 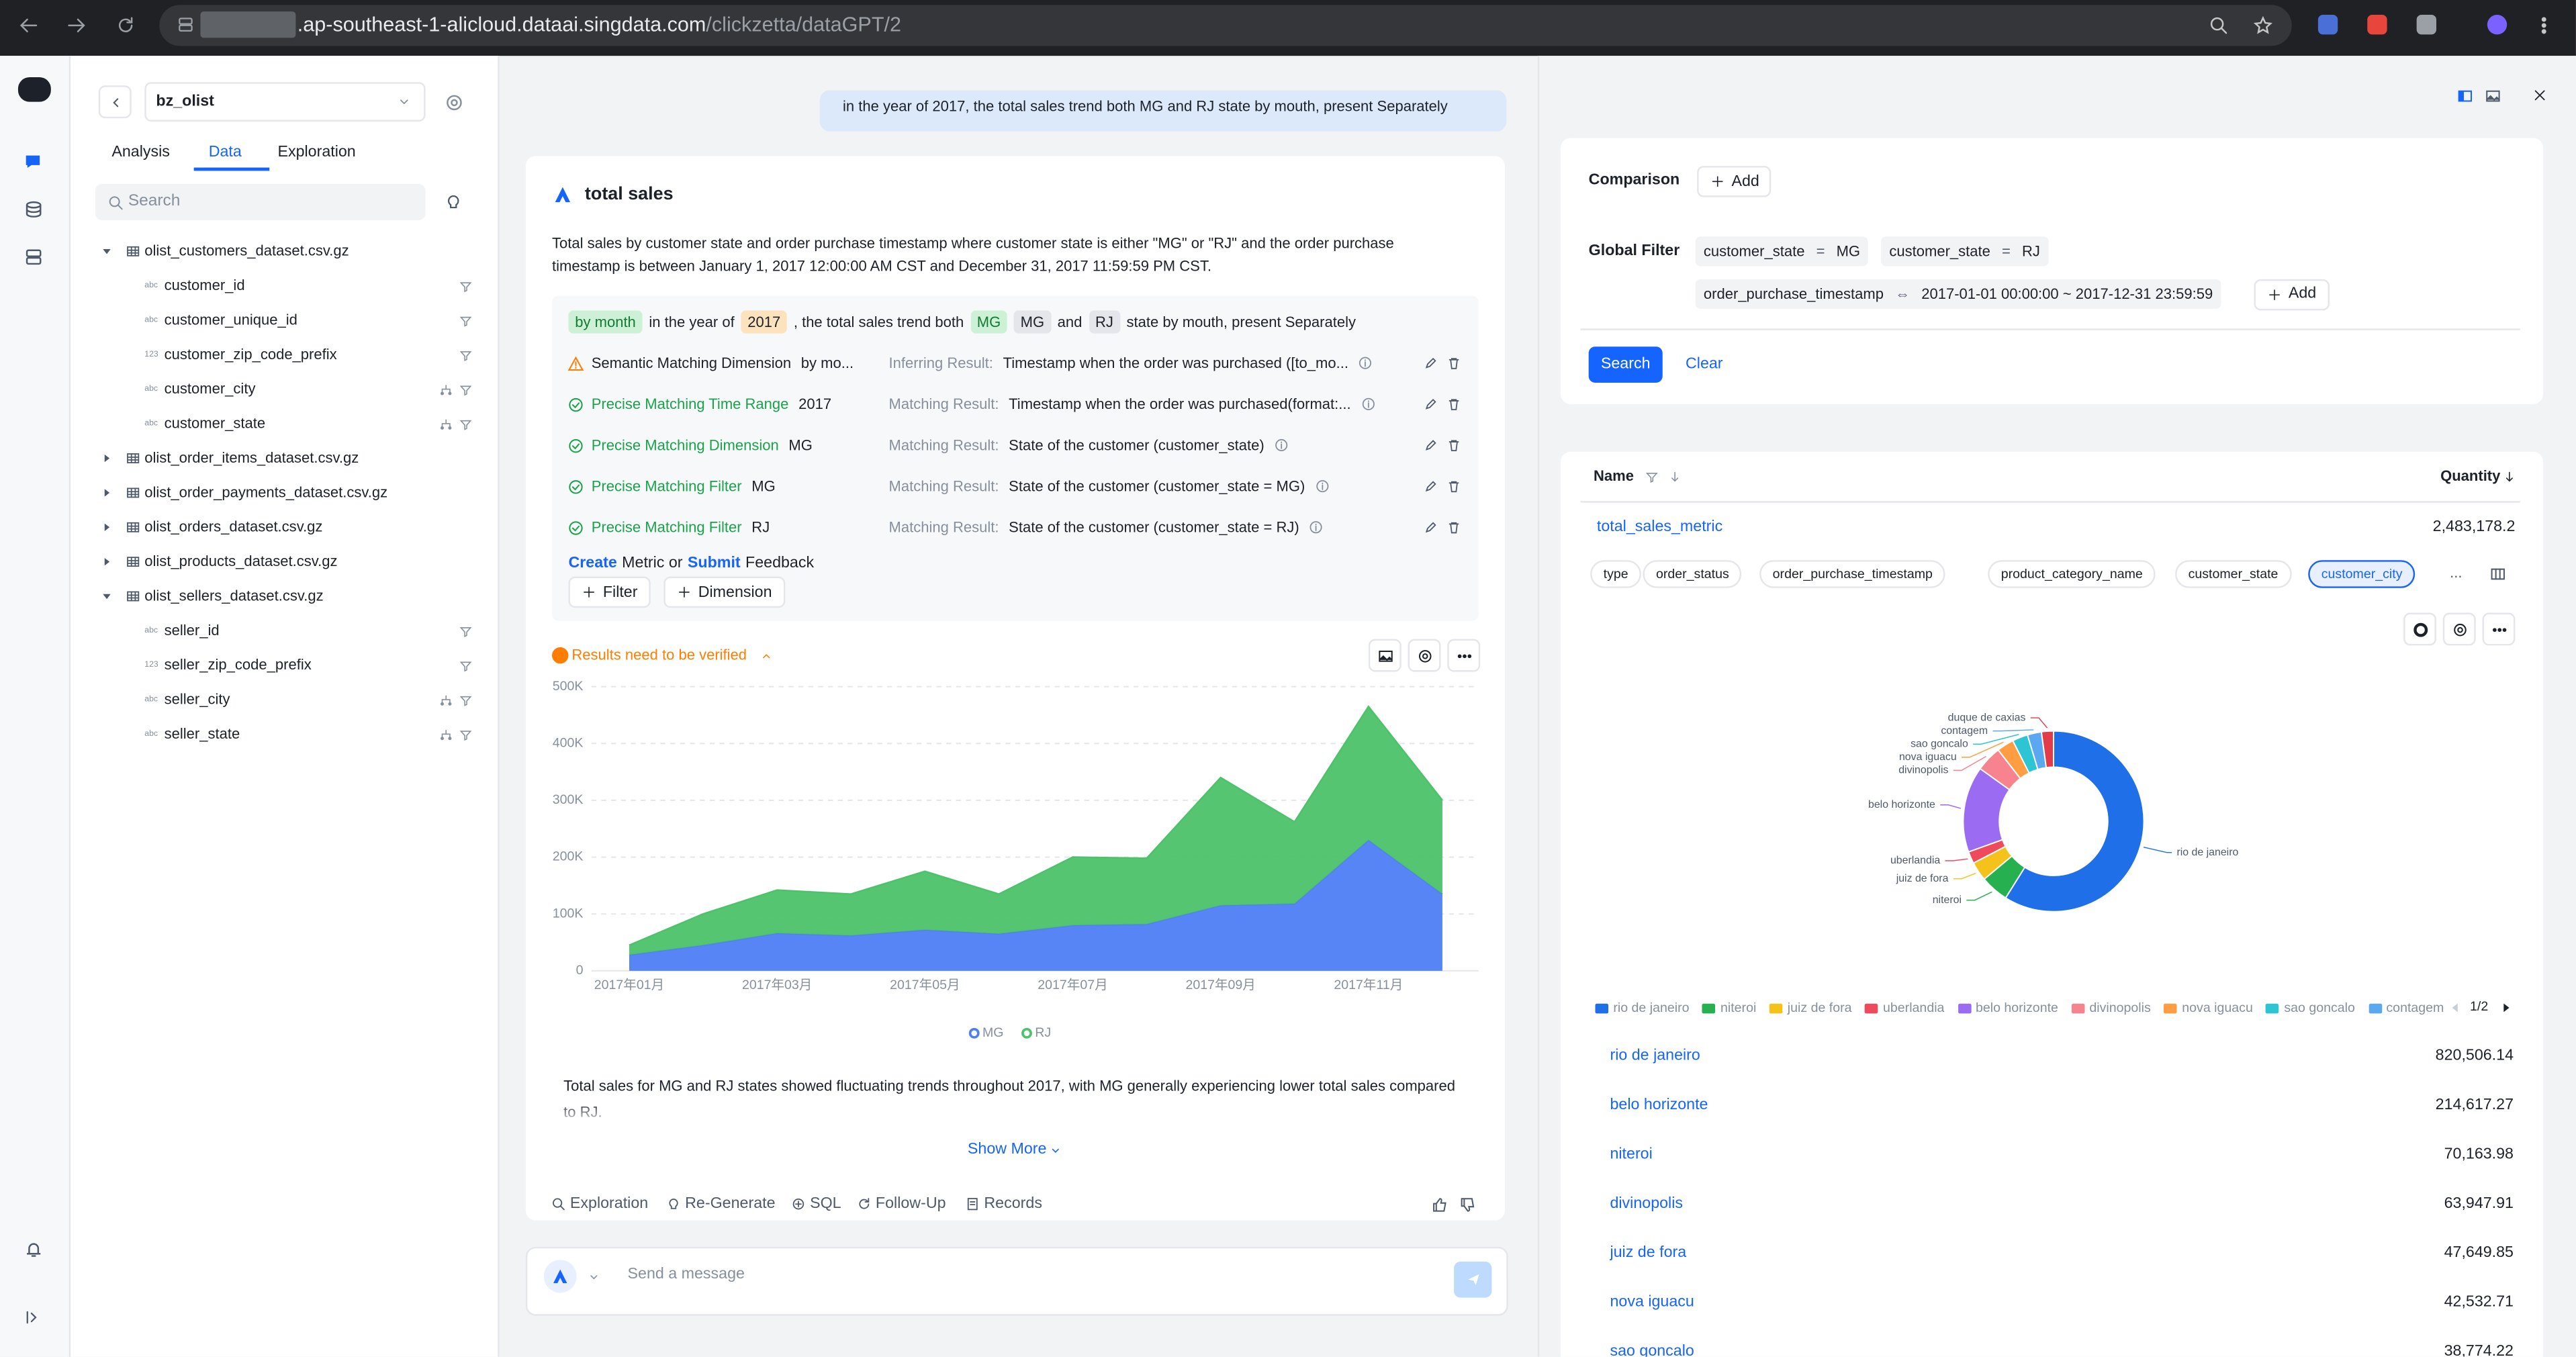 What do you see at coordinates (2217, 1008) in the screenshot?
I see `legend-label: nova iguacu` at bounding box center [2217, 1008].